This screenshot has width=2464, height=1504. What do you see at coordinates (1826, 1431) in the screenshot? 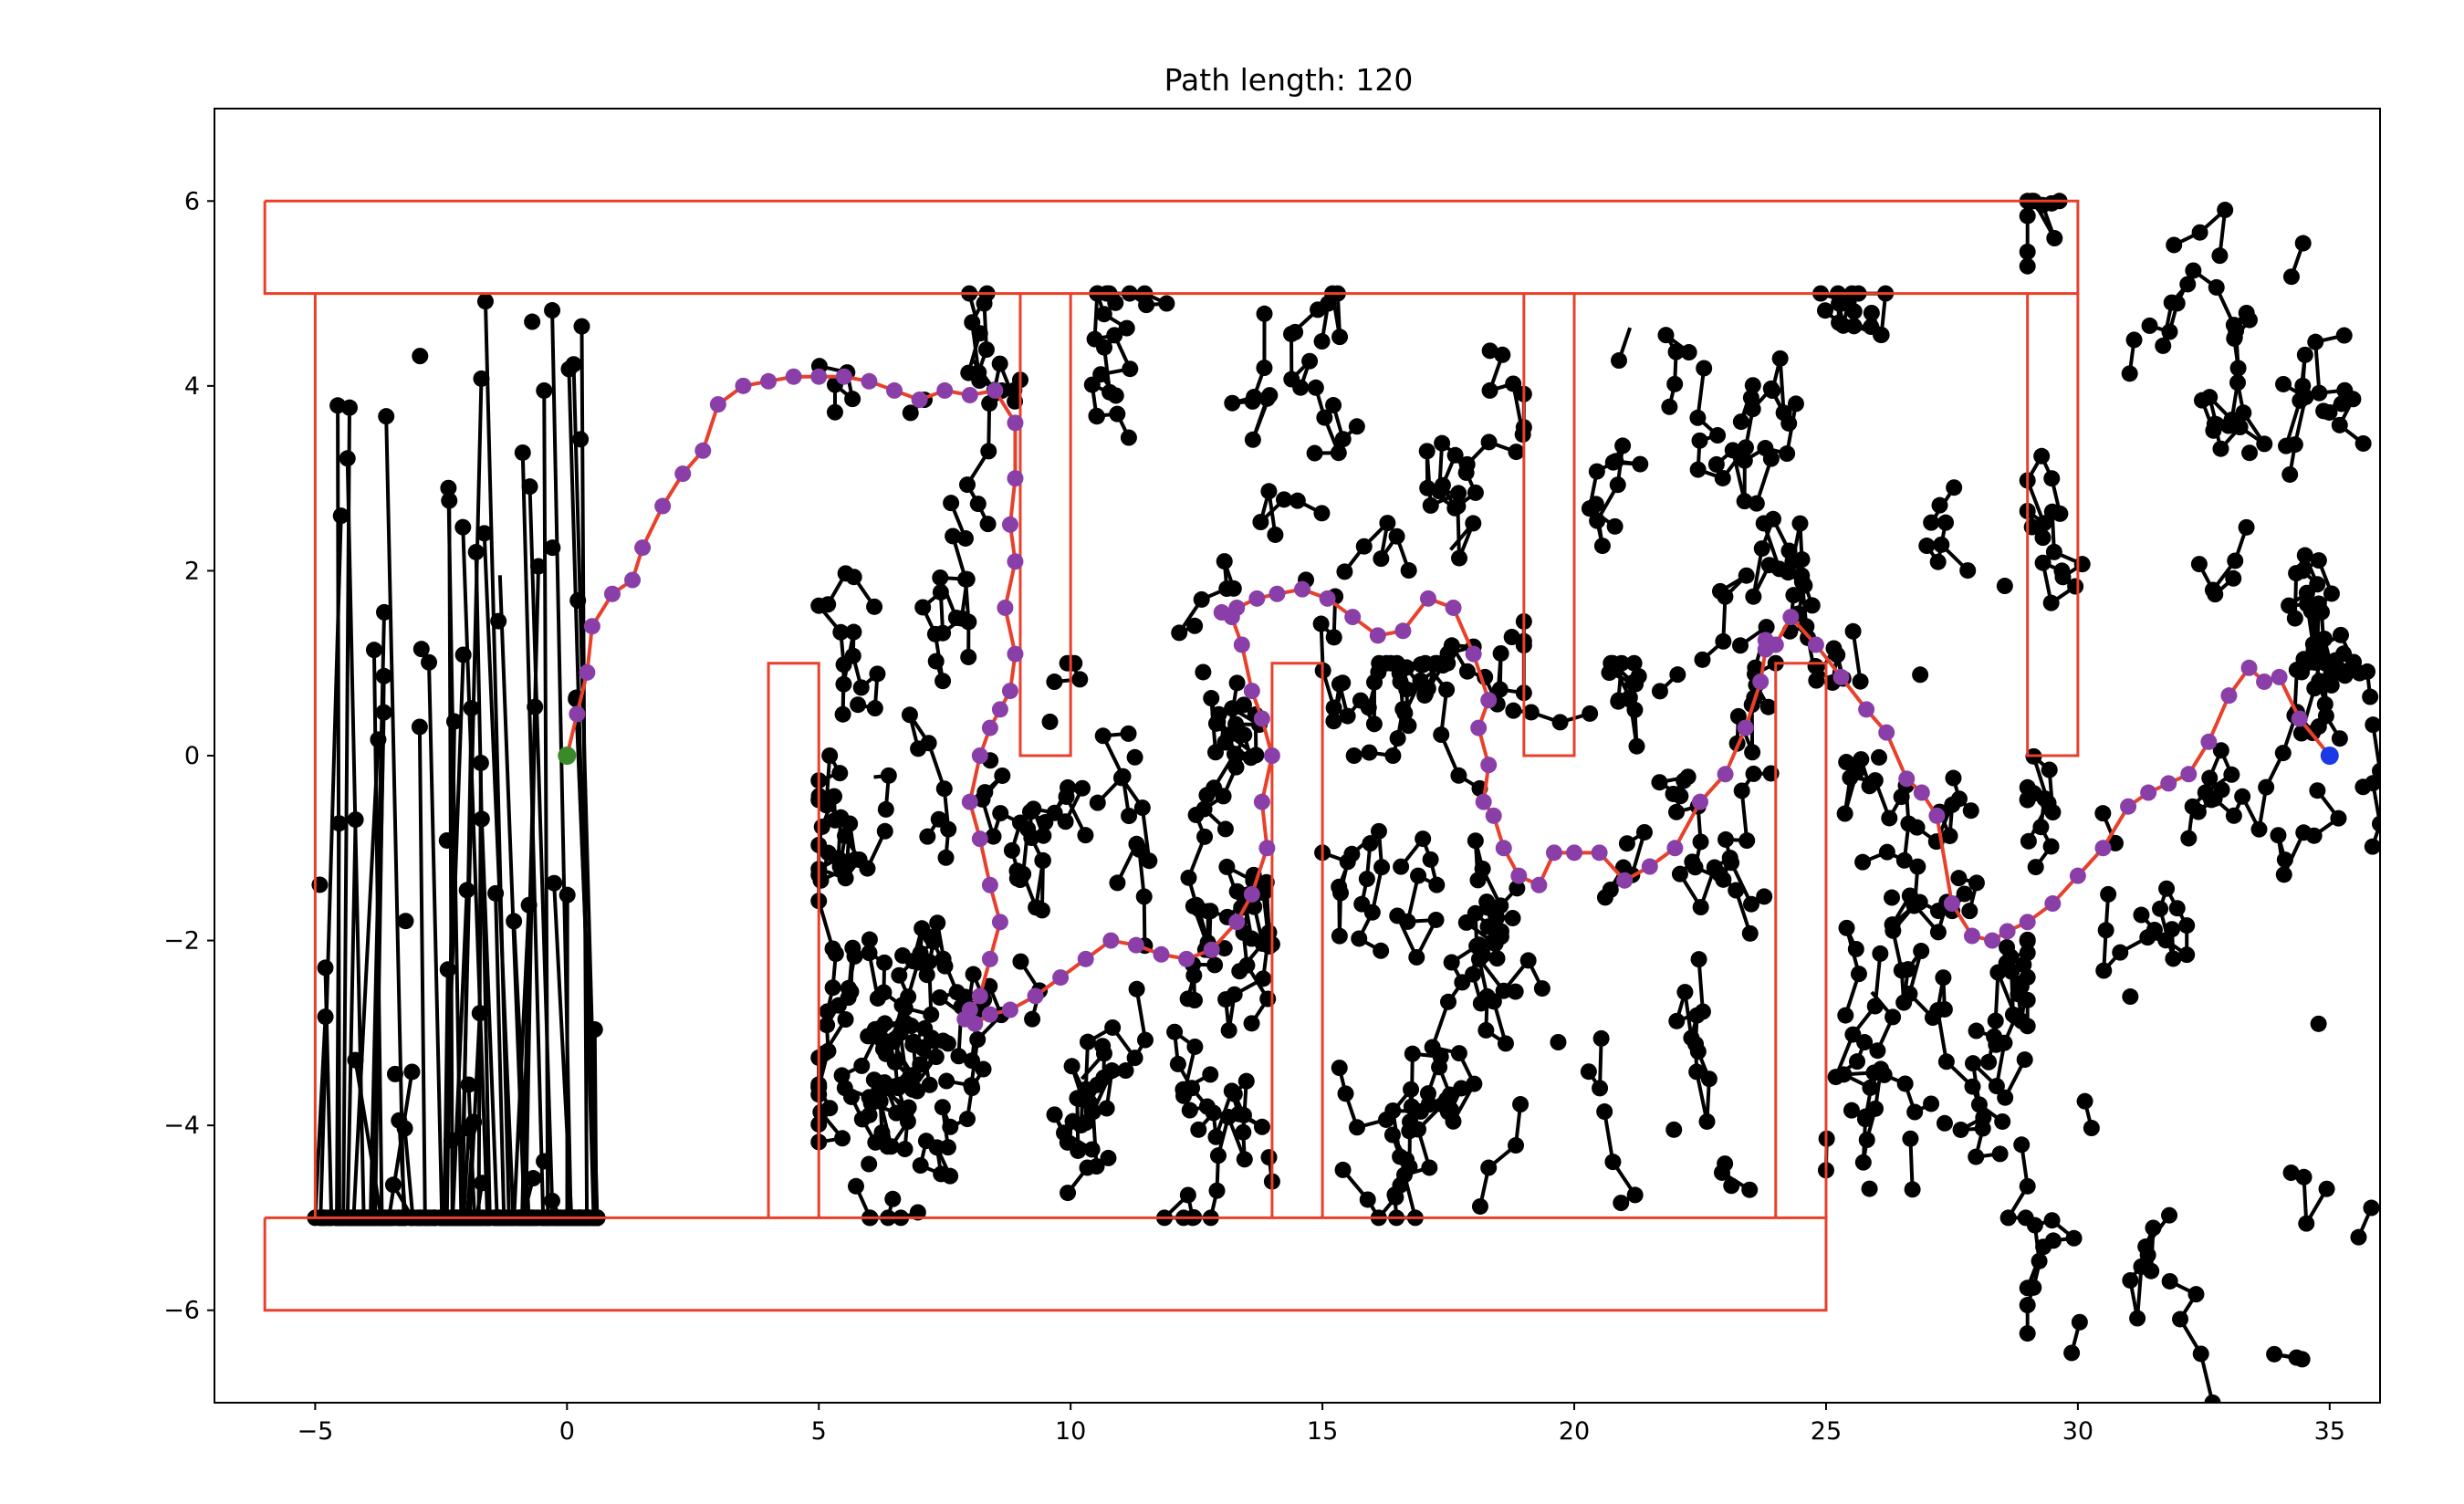
I see `x-tick-label: 25` at bounding box center [1826, 1431].